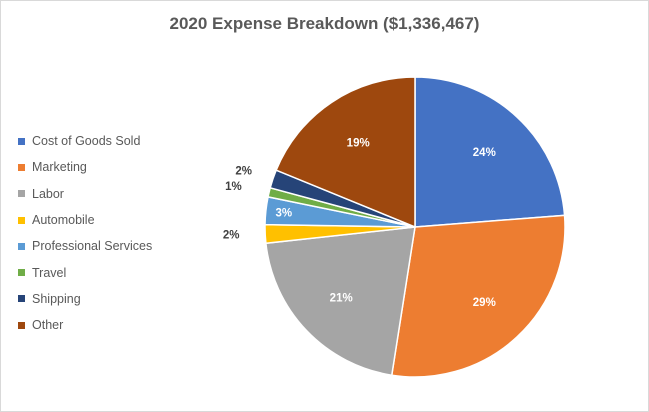  I want to click on data-label-cost-of-goods-sold: 24%, so click(484, 153).